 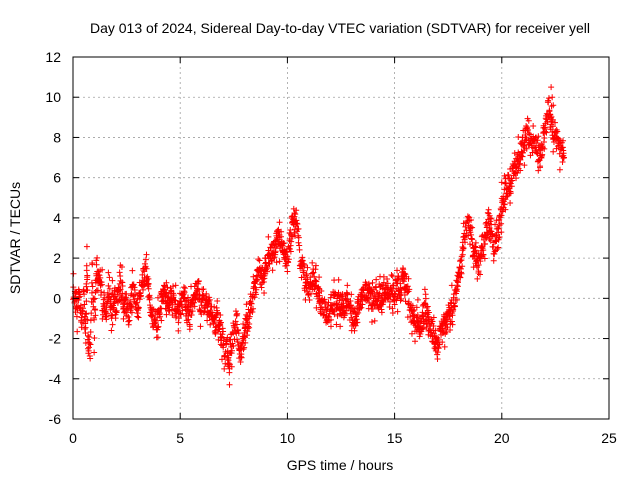 I want to click on x-tick-label: 15, so click(x=395, y=438).